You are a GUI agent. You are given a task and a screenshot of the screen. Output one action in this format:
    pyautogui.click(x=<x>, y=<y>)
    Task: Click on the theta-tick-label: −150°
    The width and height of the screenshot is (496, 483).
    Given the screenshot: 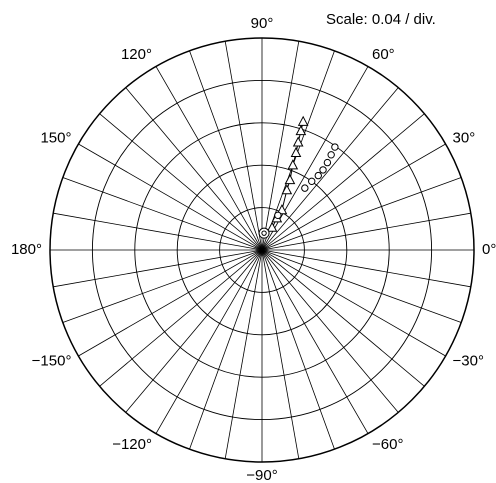 What is the action you would take?
    pyautogui.click(x=52, y=360)
    